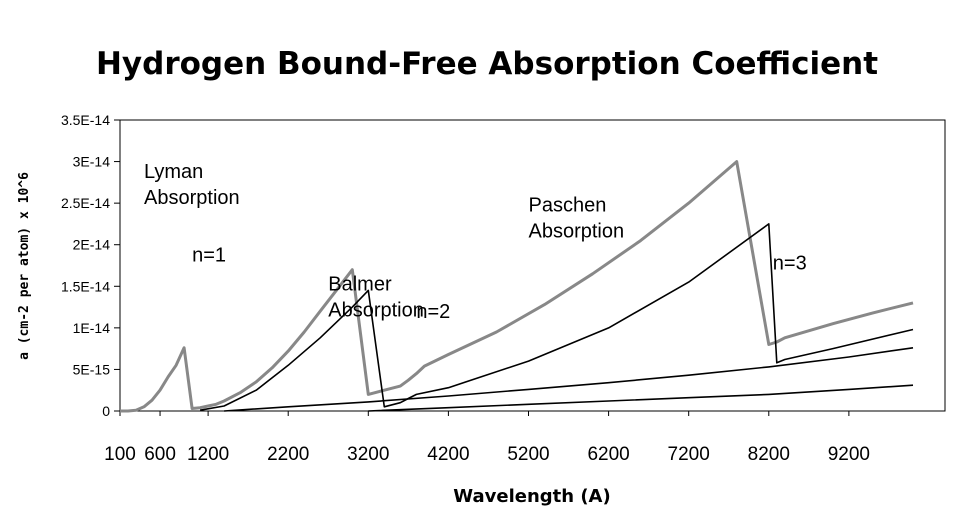  Describe the element at coordinates (85, 120) in the screenshot. I see `y-tick-label: 3.5E-14` at that location.